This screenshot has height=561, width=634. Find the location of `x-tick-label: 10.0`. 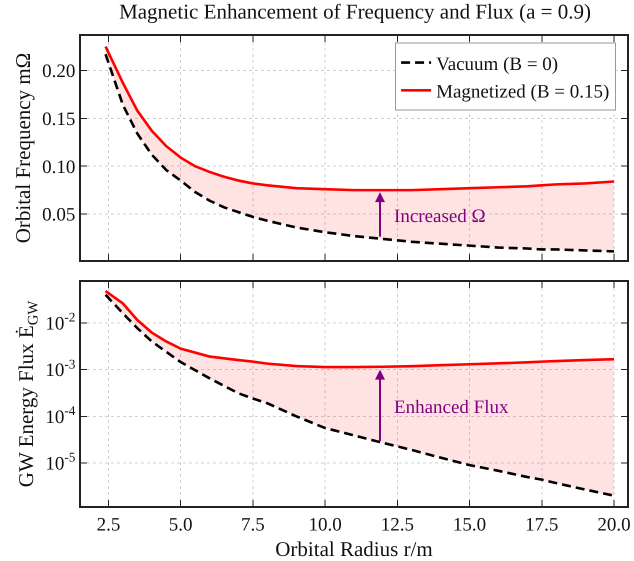

x-tick-label: 10.0 is located at coordinates (325, 525).